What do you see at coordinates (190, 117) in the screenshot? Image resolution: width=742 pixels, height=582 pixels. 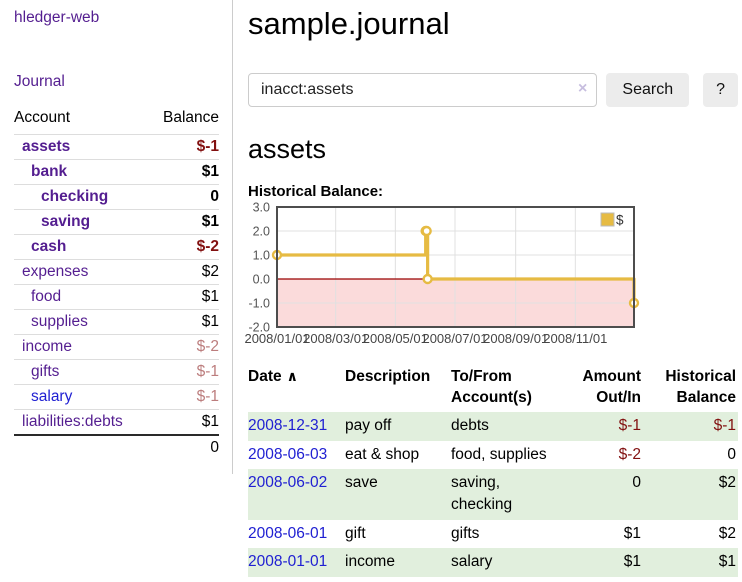 I see `accounts-col-balance: Balance` at bounding box center [190, 117].